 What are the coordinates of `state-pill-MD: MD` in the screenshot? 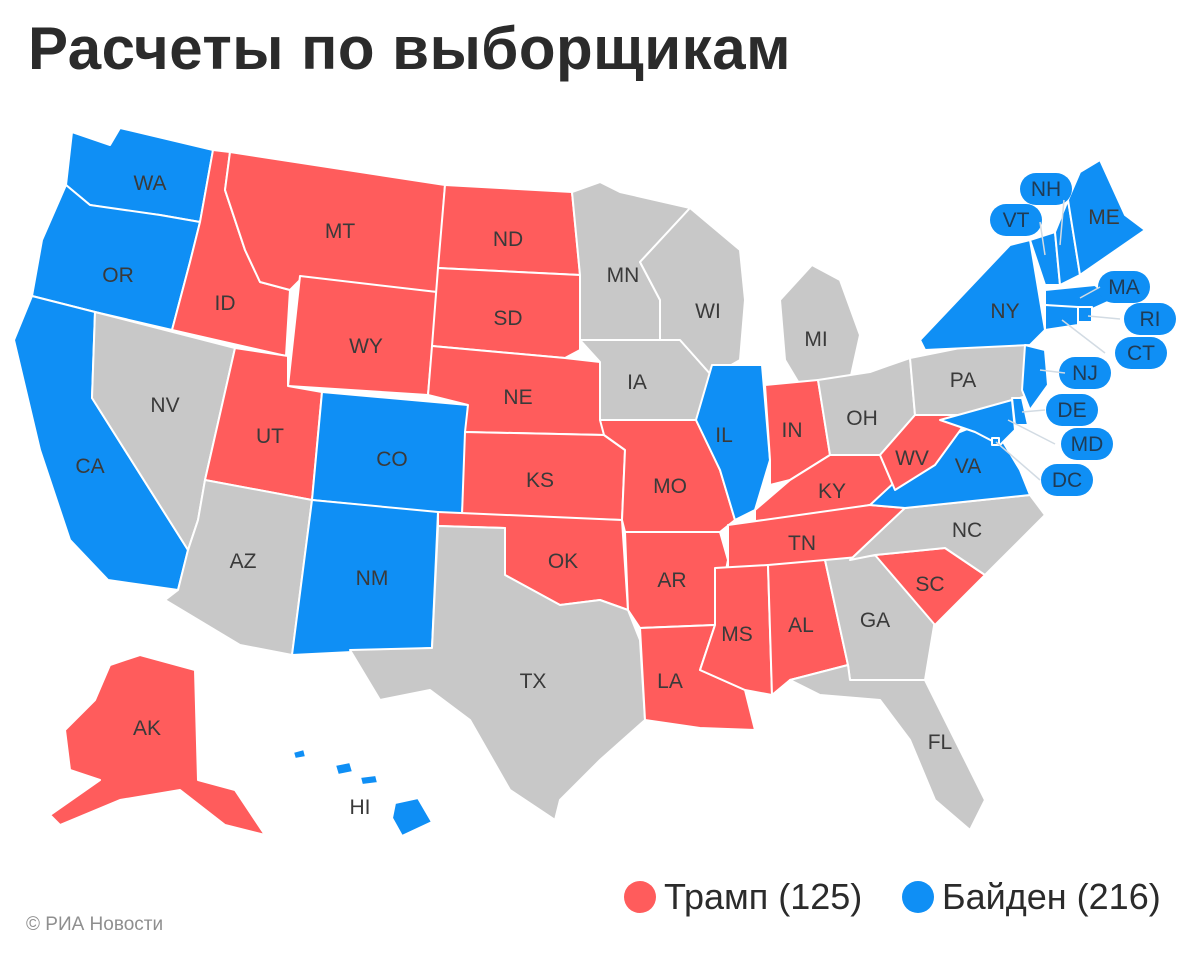 It's located at (1087, 444).